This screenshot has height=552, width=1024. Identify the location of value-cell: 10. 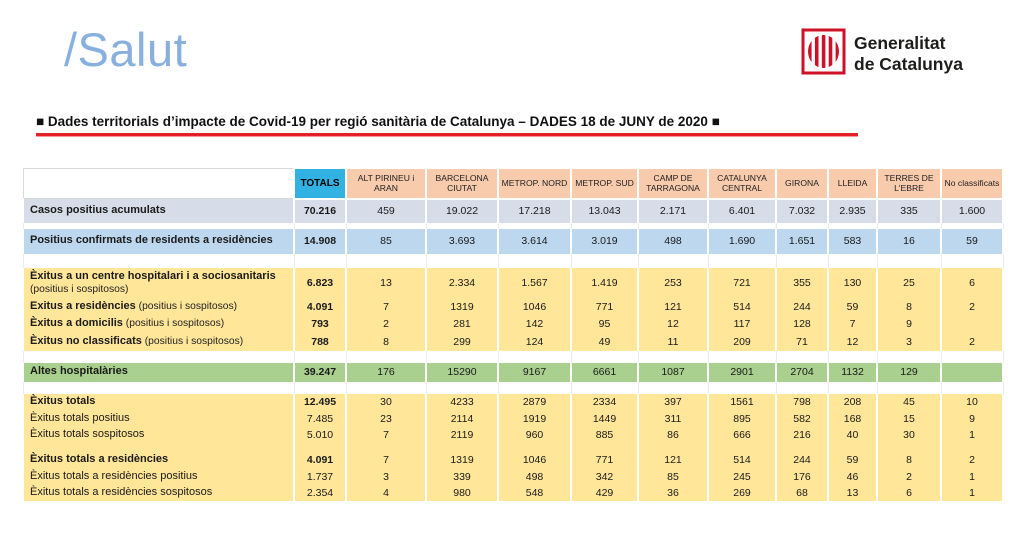
(972, 402).